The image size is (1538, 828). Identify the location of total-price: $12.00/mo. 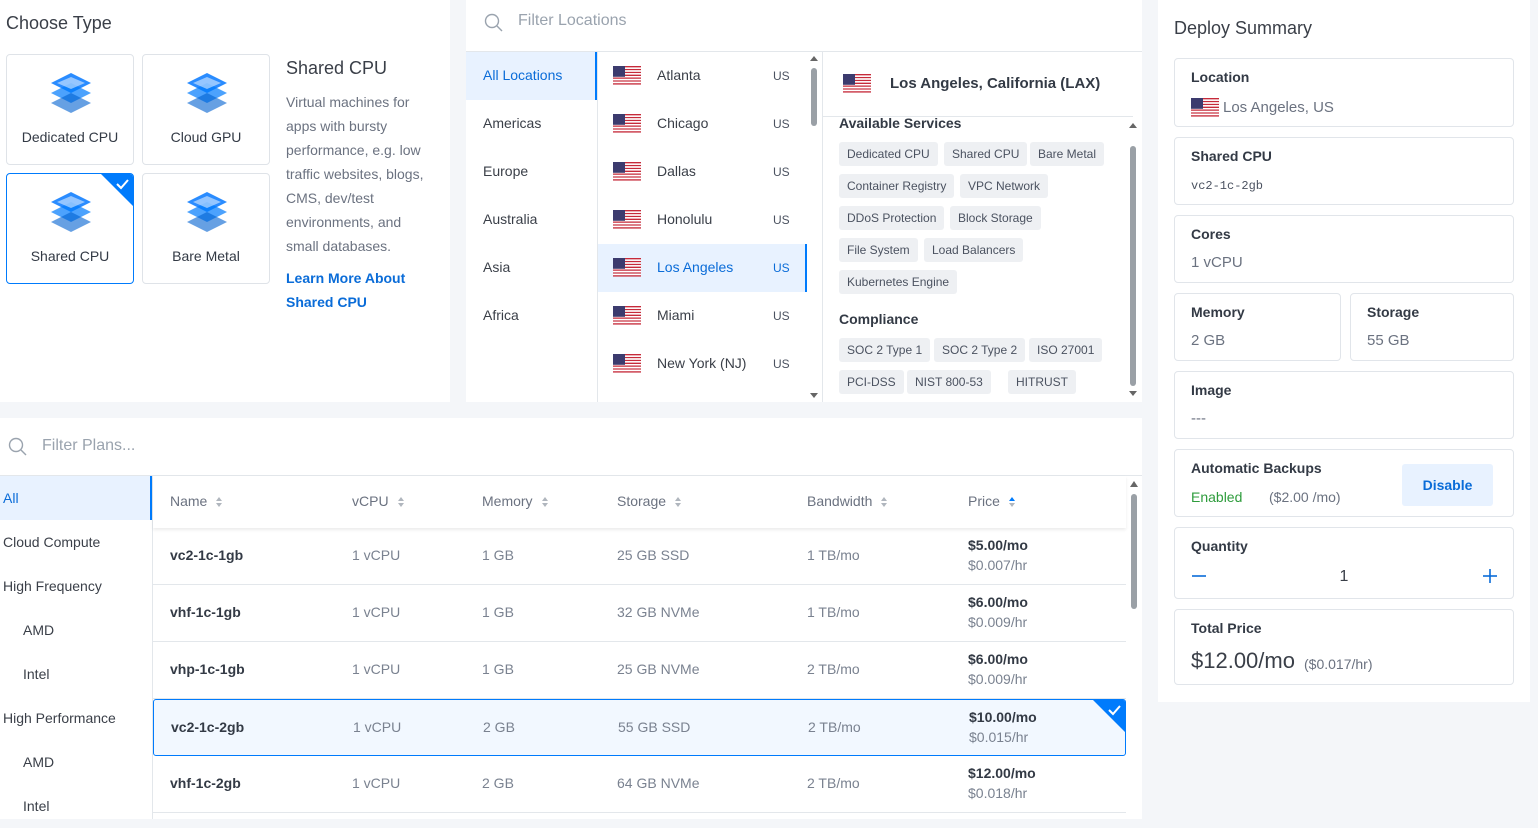
(1243, 660).